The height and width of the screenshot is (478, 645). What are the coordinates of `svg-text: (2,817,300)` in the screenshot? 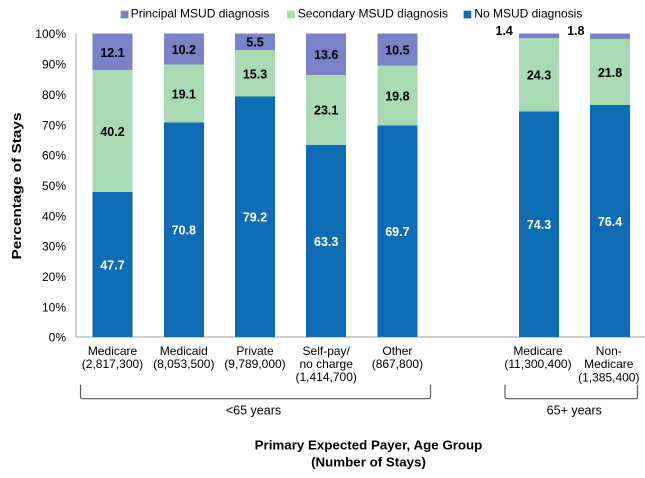 It's located at (112, 364).